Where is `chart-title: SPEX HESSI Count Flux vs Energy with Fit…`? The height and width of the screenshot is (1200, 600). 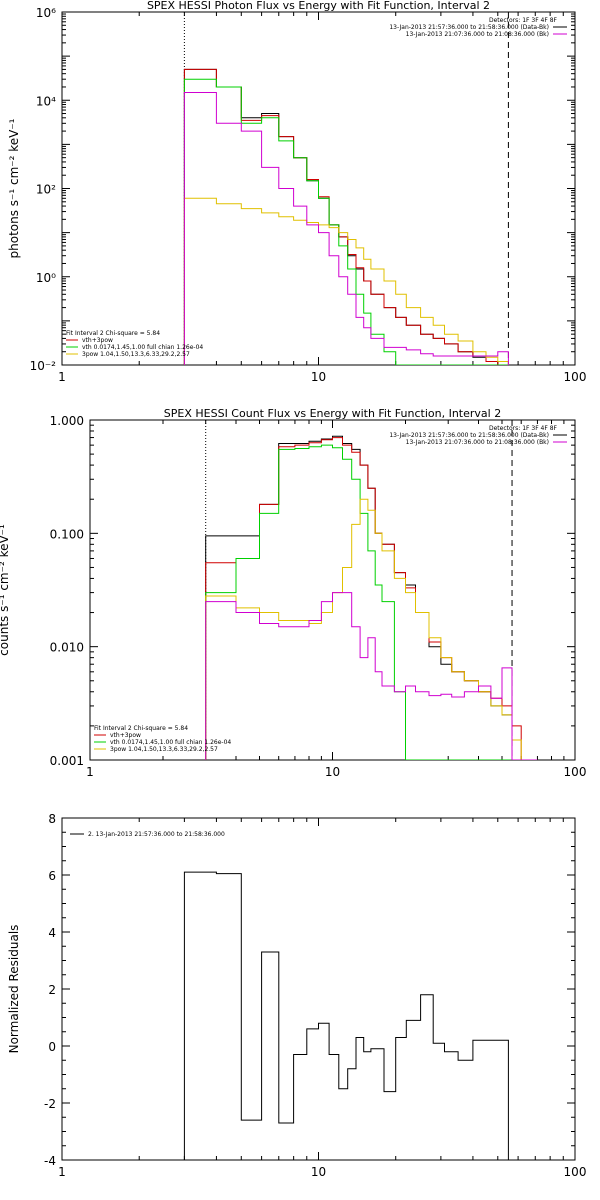
chart-title: SPEX HESSI Count Flux vs Energy with Fit… is located at coordinates (332, 413).